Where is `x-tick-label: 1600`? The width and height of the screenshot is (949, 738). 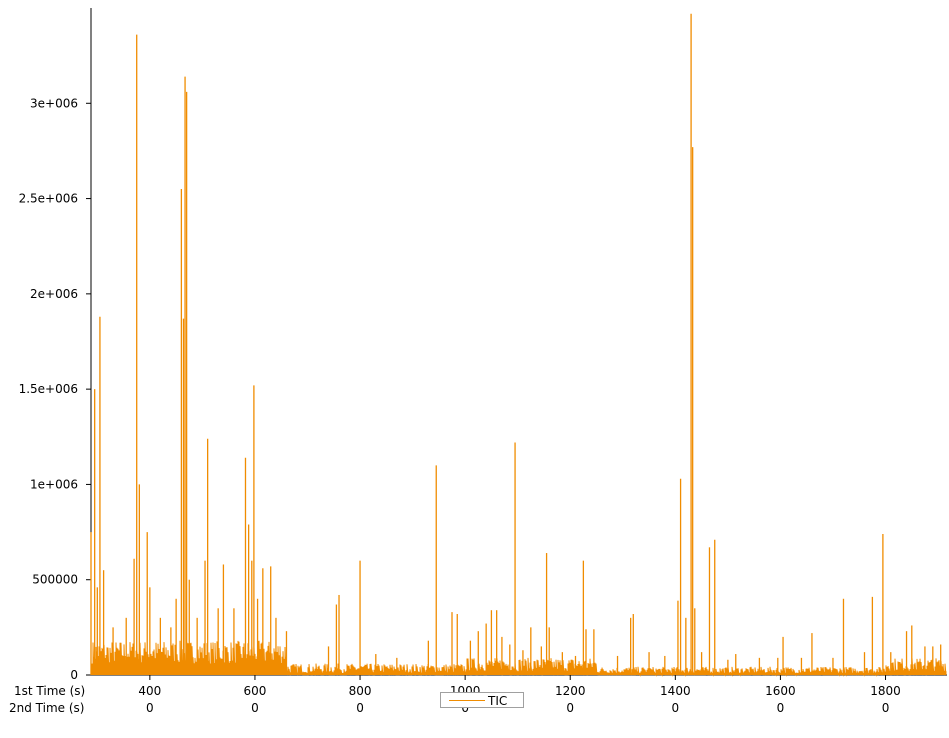
x-tick-label: 1600 is located at coordinates (780, 691).